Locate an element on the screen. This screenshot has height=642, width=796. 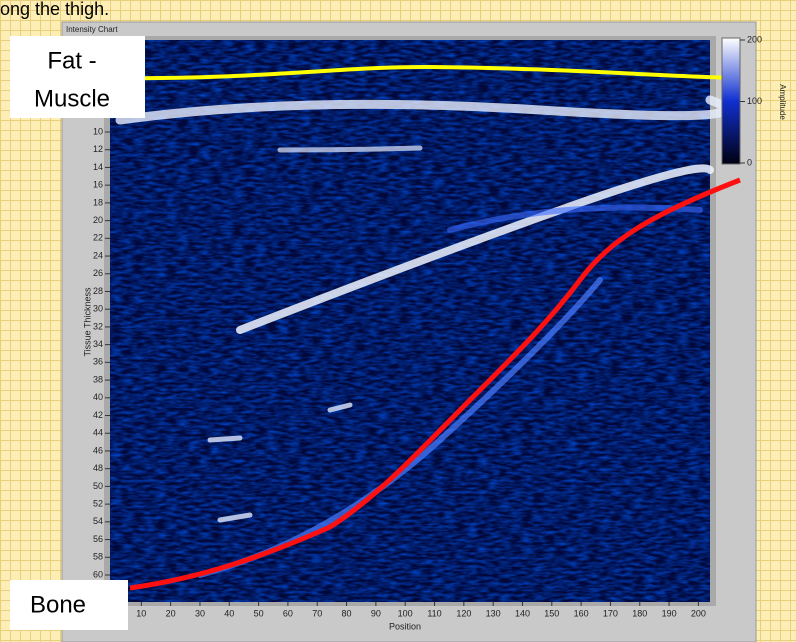
y-tick-label: 56 is located at coordinates (98, 539).